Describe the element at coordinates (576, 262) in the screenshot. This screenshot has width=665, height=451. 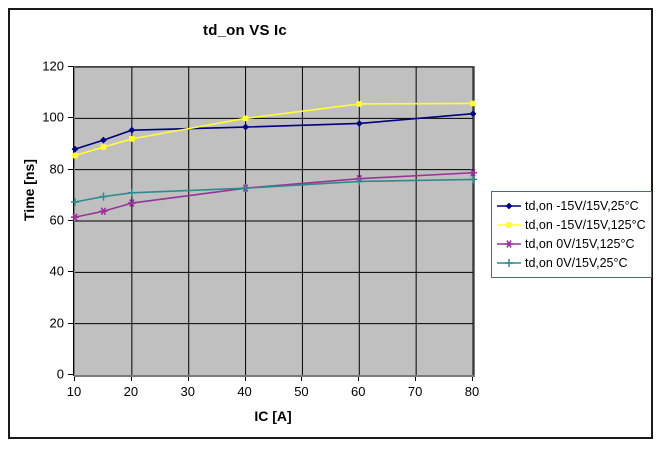
I see `legend-label: td,on 0V/15V,25°C` at that location.